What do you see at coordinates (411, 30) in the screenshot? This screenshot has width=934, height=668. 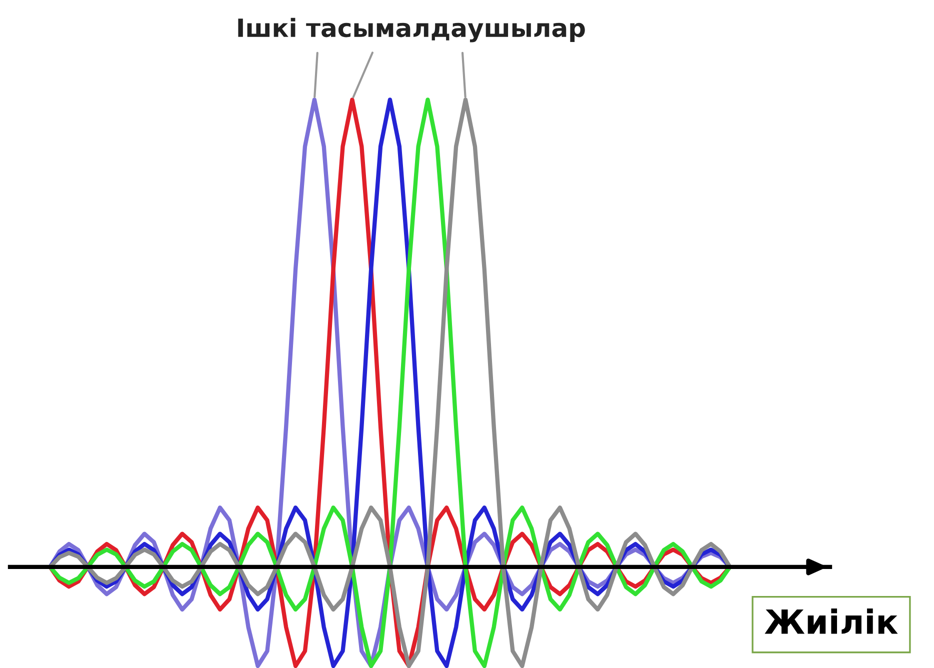 I see `chart-title: Ішкі тасымалдаушылар` at bounding box center [411, 30].